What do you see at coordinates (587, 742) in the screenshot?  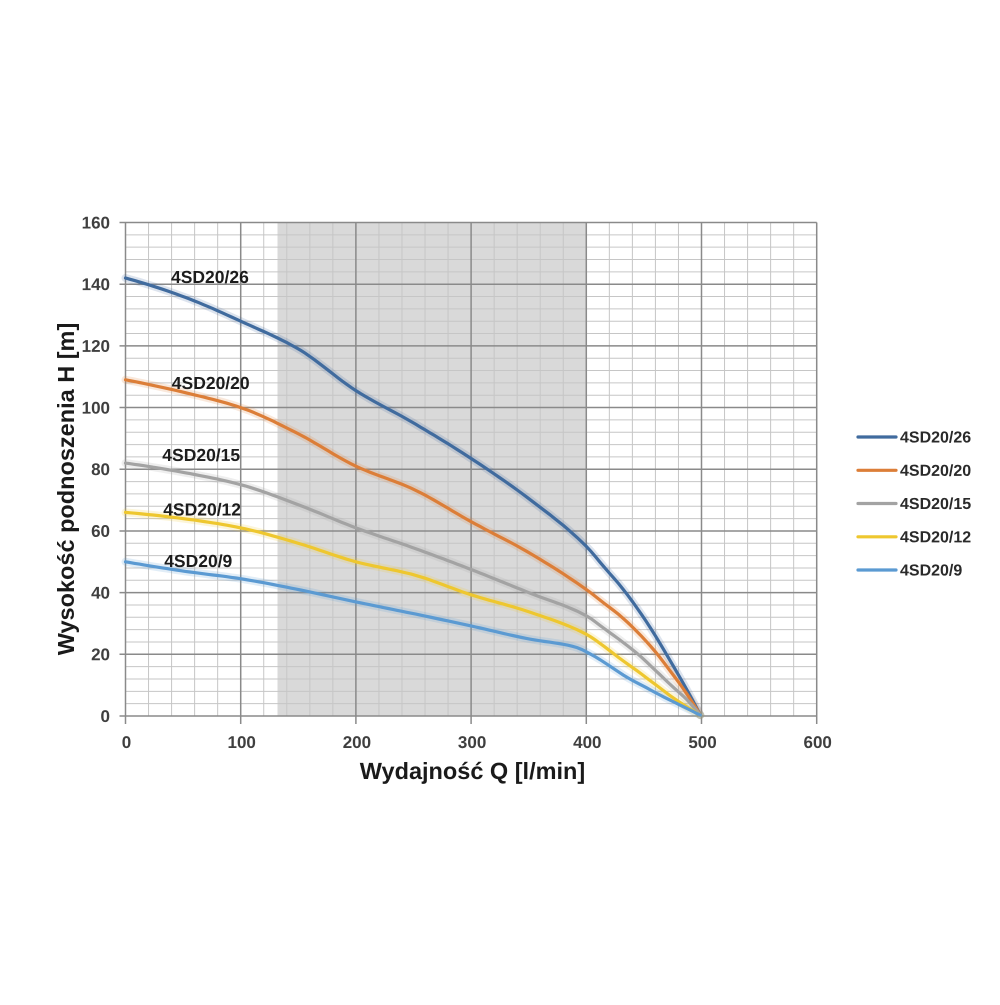 I see `svg-text: 400` at bounding box center [587, 742].